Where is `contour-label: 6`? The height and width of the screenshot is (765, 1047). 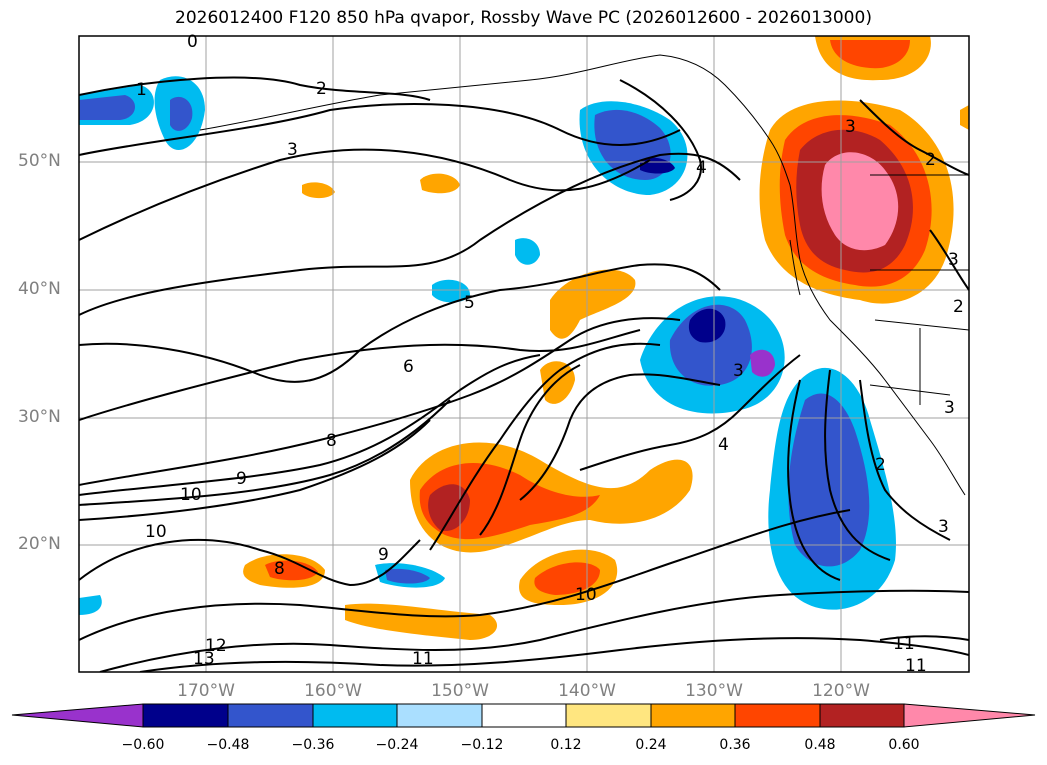 contour-label: 6 is located at coordinates (408, 367).